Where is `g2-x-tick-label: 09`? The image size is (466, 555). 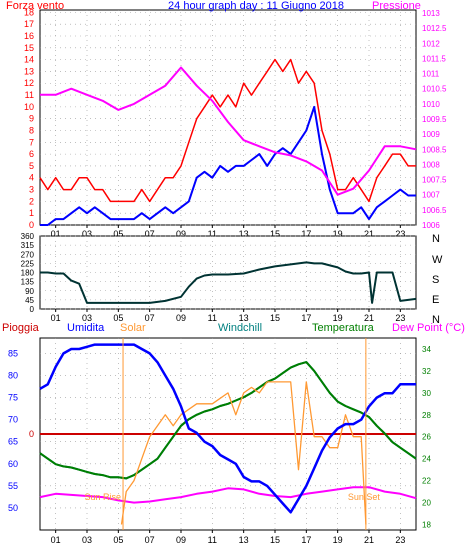 g2-x-tick-label: 09 is located at coordinates (181, 318).